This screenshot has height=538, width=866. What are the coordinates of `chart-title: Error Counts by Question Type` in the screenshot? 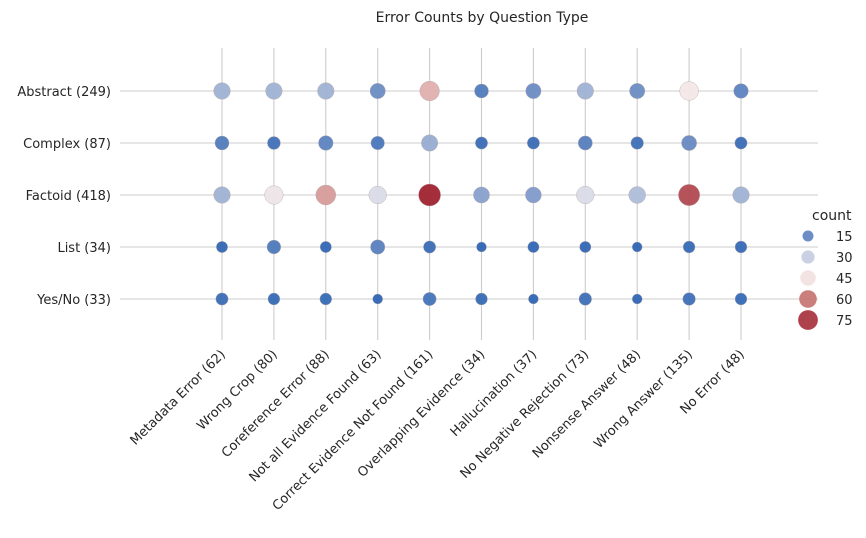 It's located at (482, 18).